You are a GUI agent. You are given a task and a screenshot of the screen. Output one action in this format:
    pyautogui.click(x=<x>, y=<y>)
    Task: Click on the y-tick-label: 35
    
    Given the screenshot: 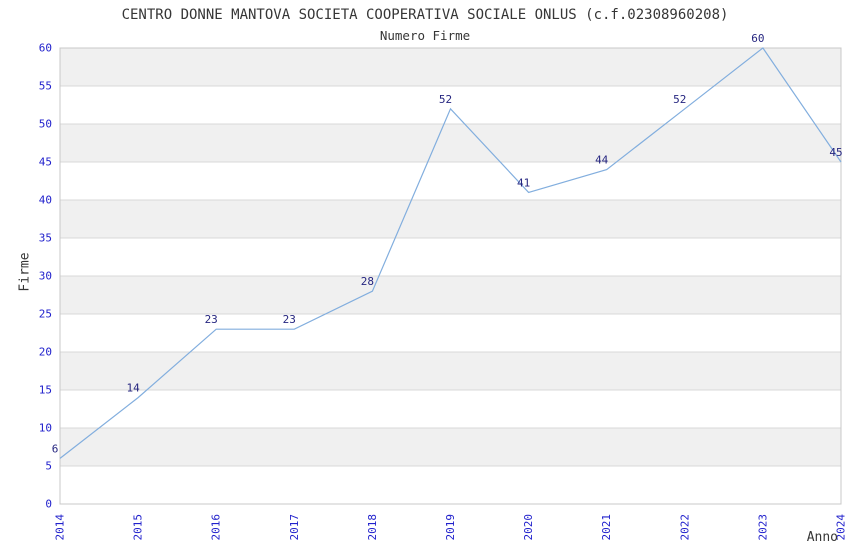 What is the action you would take?
    pyautogui.click(x=45, y=238)
    